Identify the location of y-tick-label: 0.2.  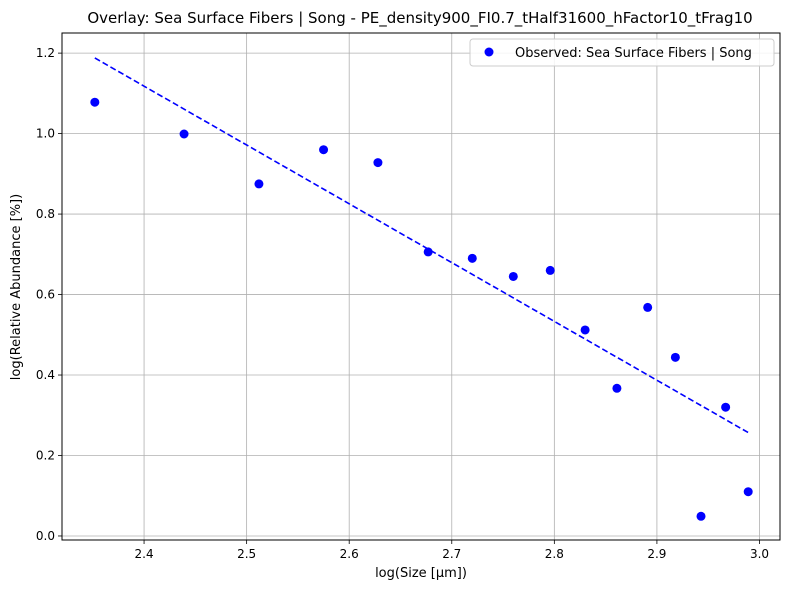
(45, 456).